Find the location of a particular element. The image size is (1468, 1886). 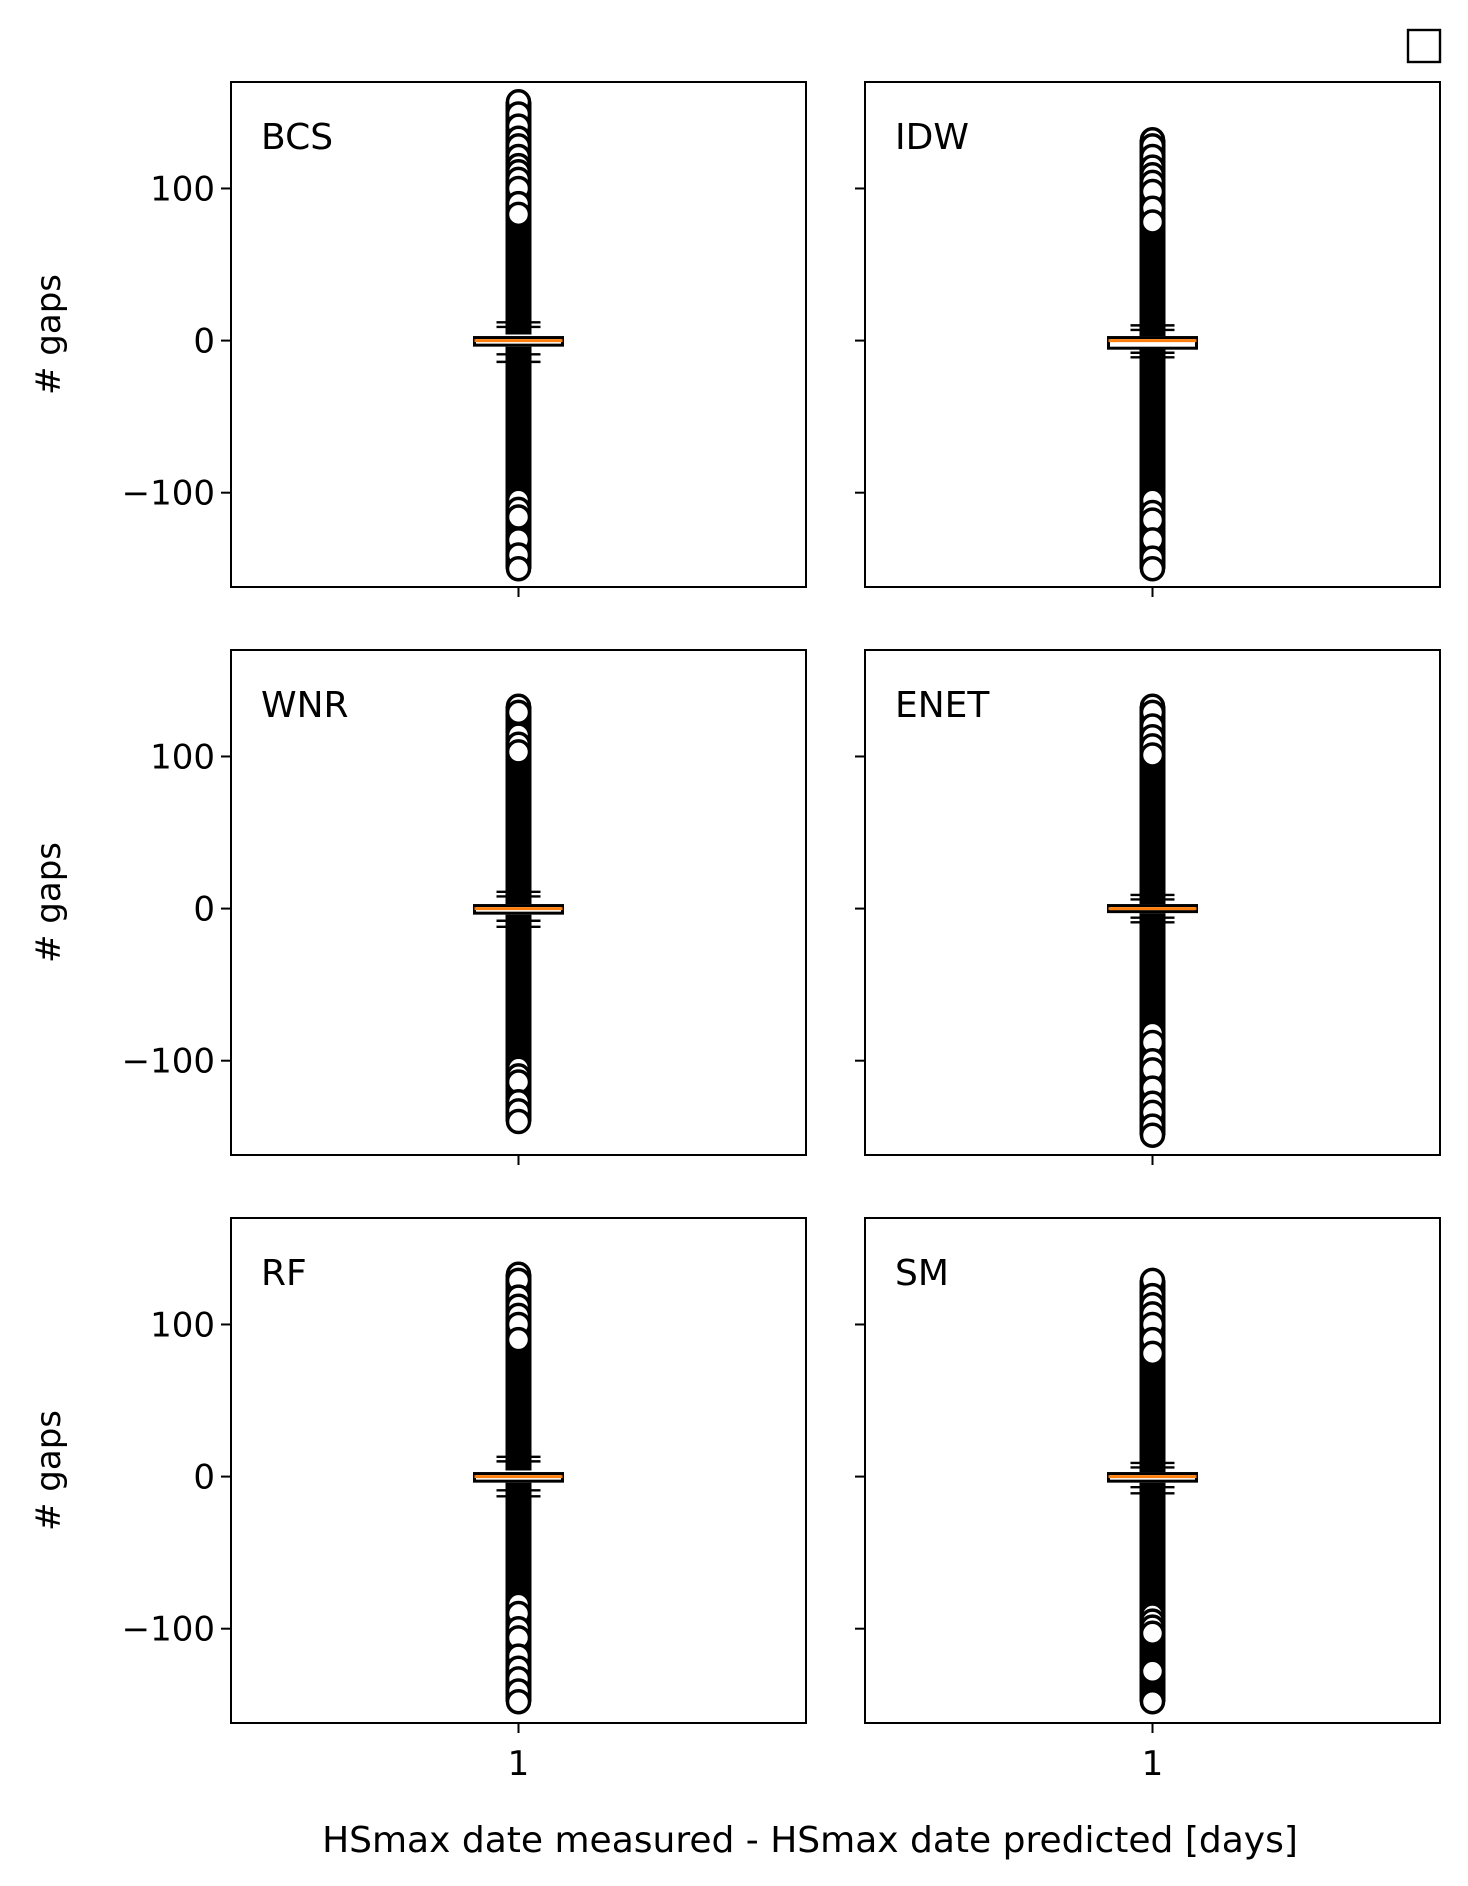

panel-label: BCS is located at coordinates (297, 137).